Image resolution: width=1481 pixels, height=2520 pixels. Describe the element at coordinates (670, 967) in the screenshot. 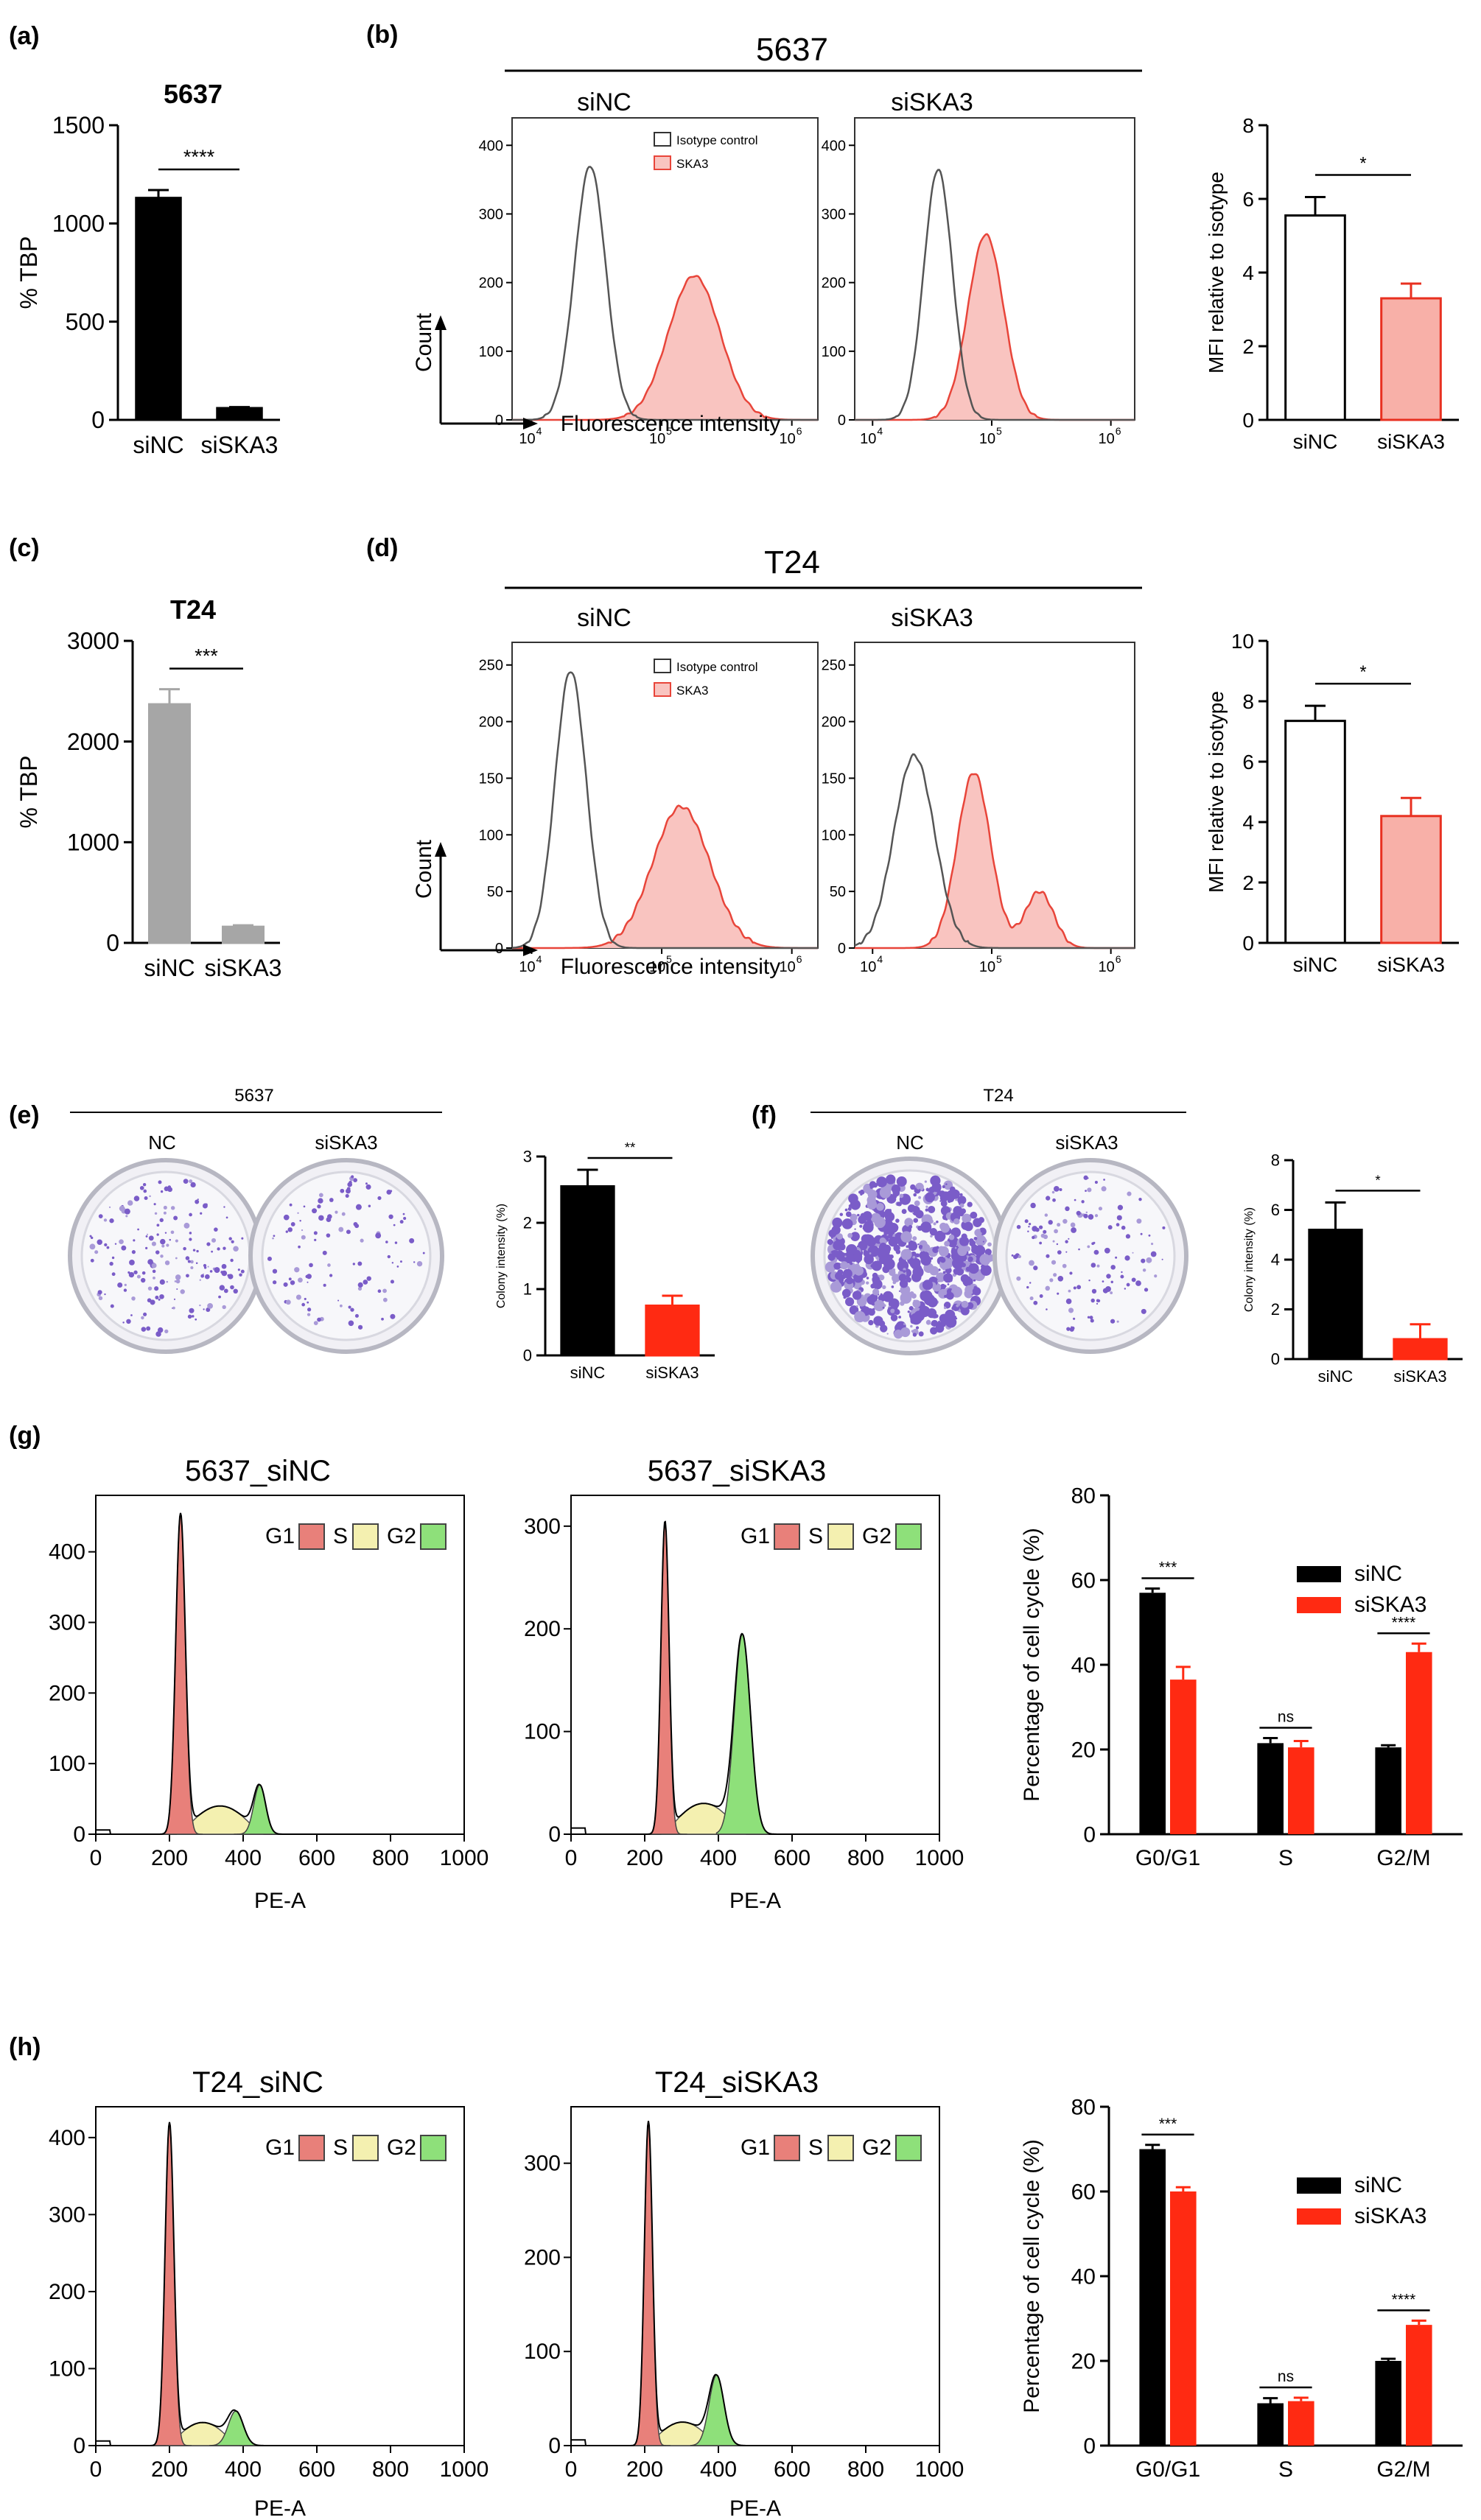

I see `panel-d-intensity-label: Fluorescence intensity` at that location.